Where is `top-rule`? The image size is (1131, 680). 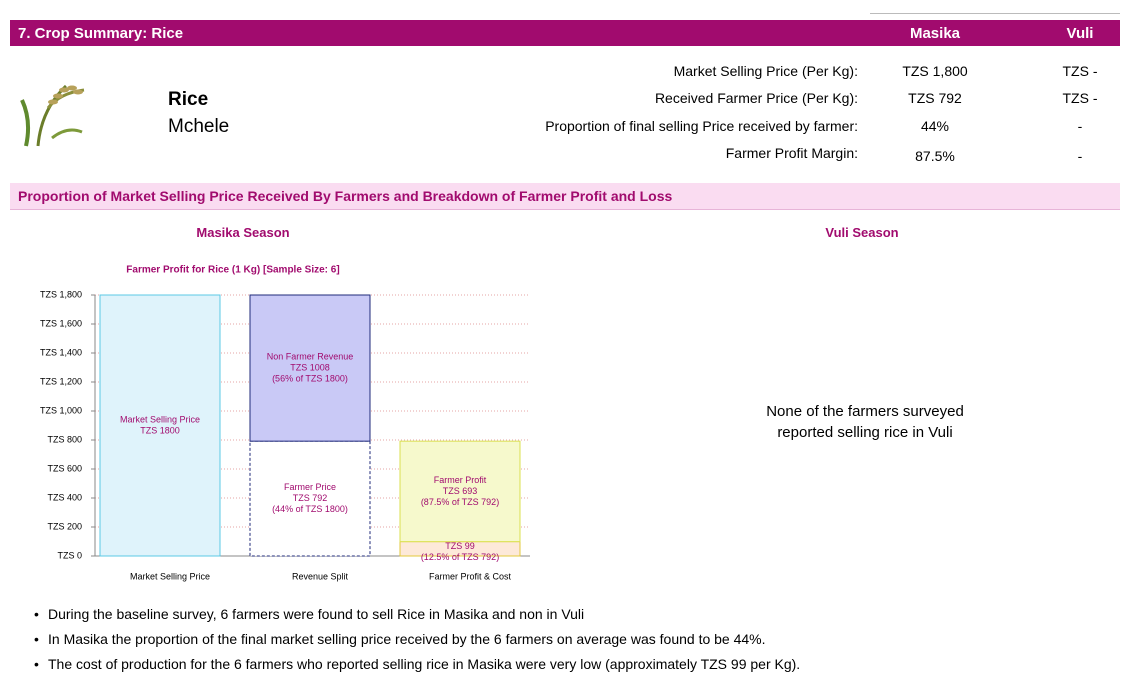 top-rule is located at coordinates (995, 13).